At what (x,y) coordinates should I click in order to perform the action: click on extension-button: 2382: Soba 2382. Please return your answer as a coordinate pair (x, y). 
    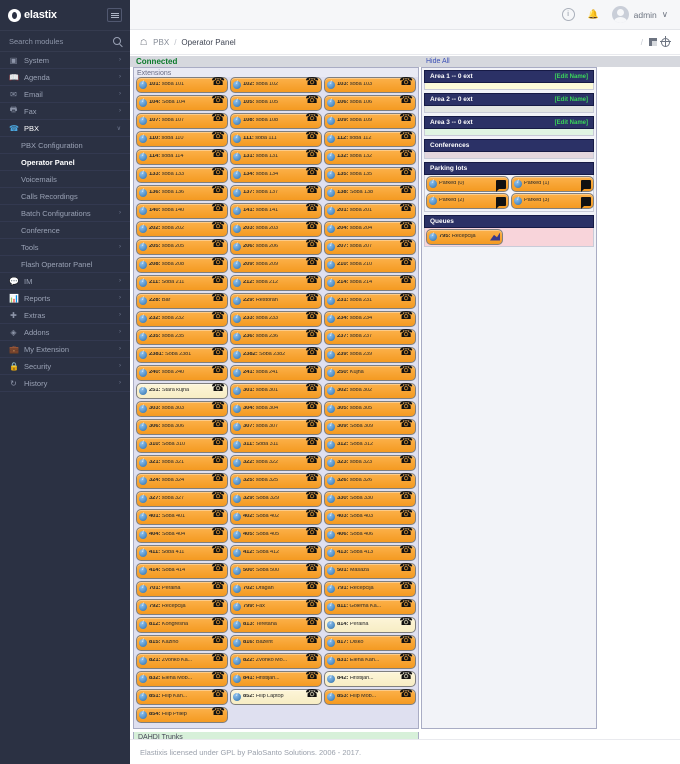
    Looking at the image, I should click on (276, 355).